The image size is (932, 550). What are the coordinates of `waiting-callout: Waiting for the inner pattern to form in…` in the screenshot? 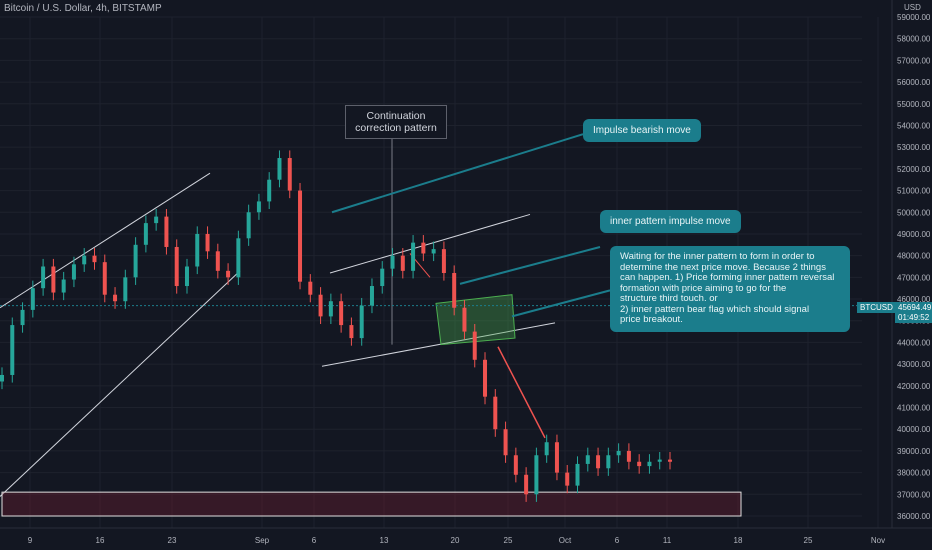 It's located at (730, 289).